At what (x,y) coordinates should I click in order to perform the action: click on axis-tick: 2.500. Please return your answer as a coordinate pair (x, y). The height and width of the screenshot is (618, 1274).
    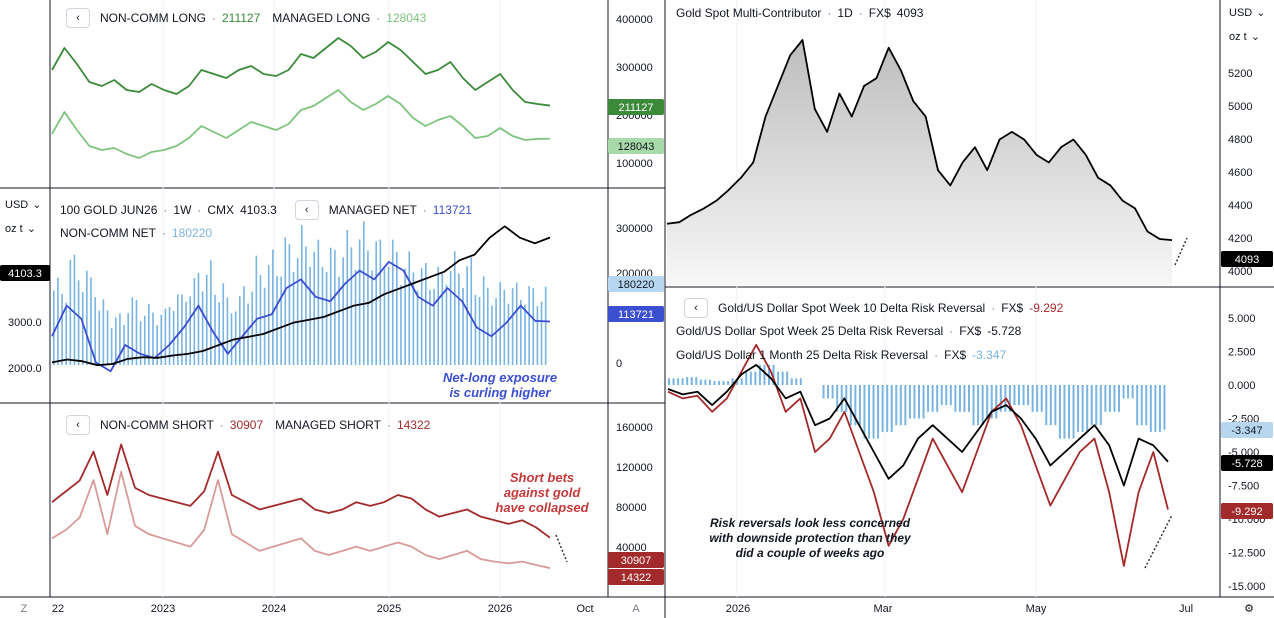
    Looking at the image, I should click on (1242, 353).